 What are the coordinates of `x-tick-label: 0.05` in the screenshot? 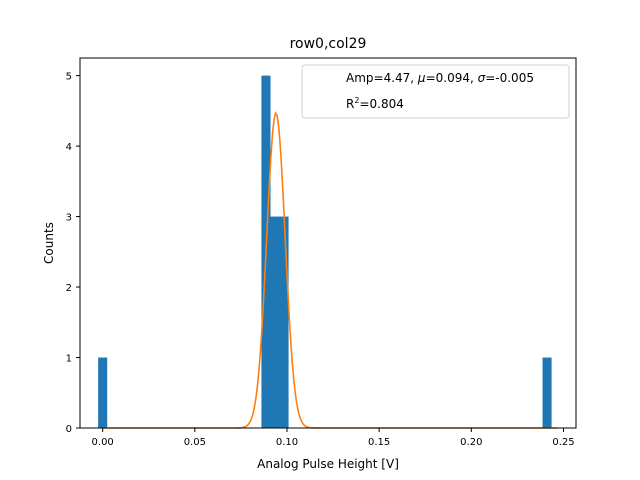 It's located at (195, 442).